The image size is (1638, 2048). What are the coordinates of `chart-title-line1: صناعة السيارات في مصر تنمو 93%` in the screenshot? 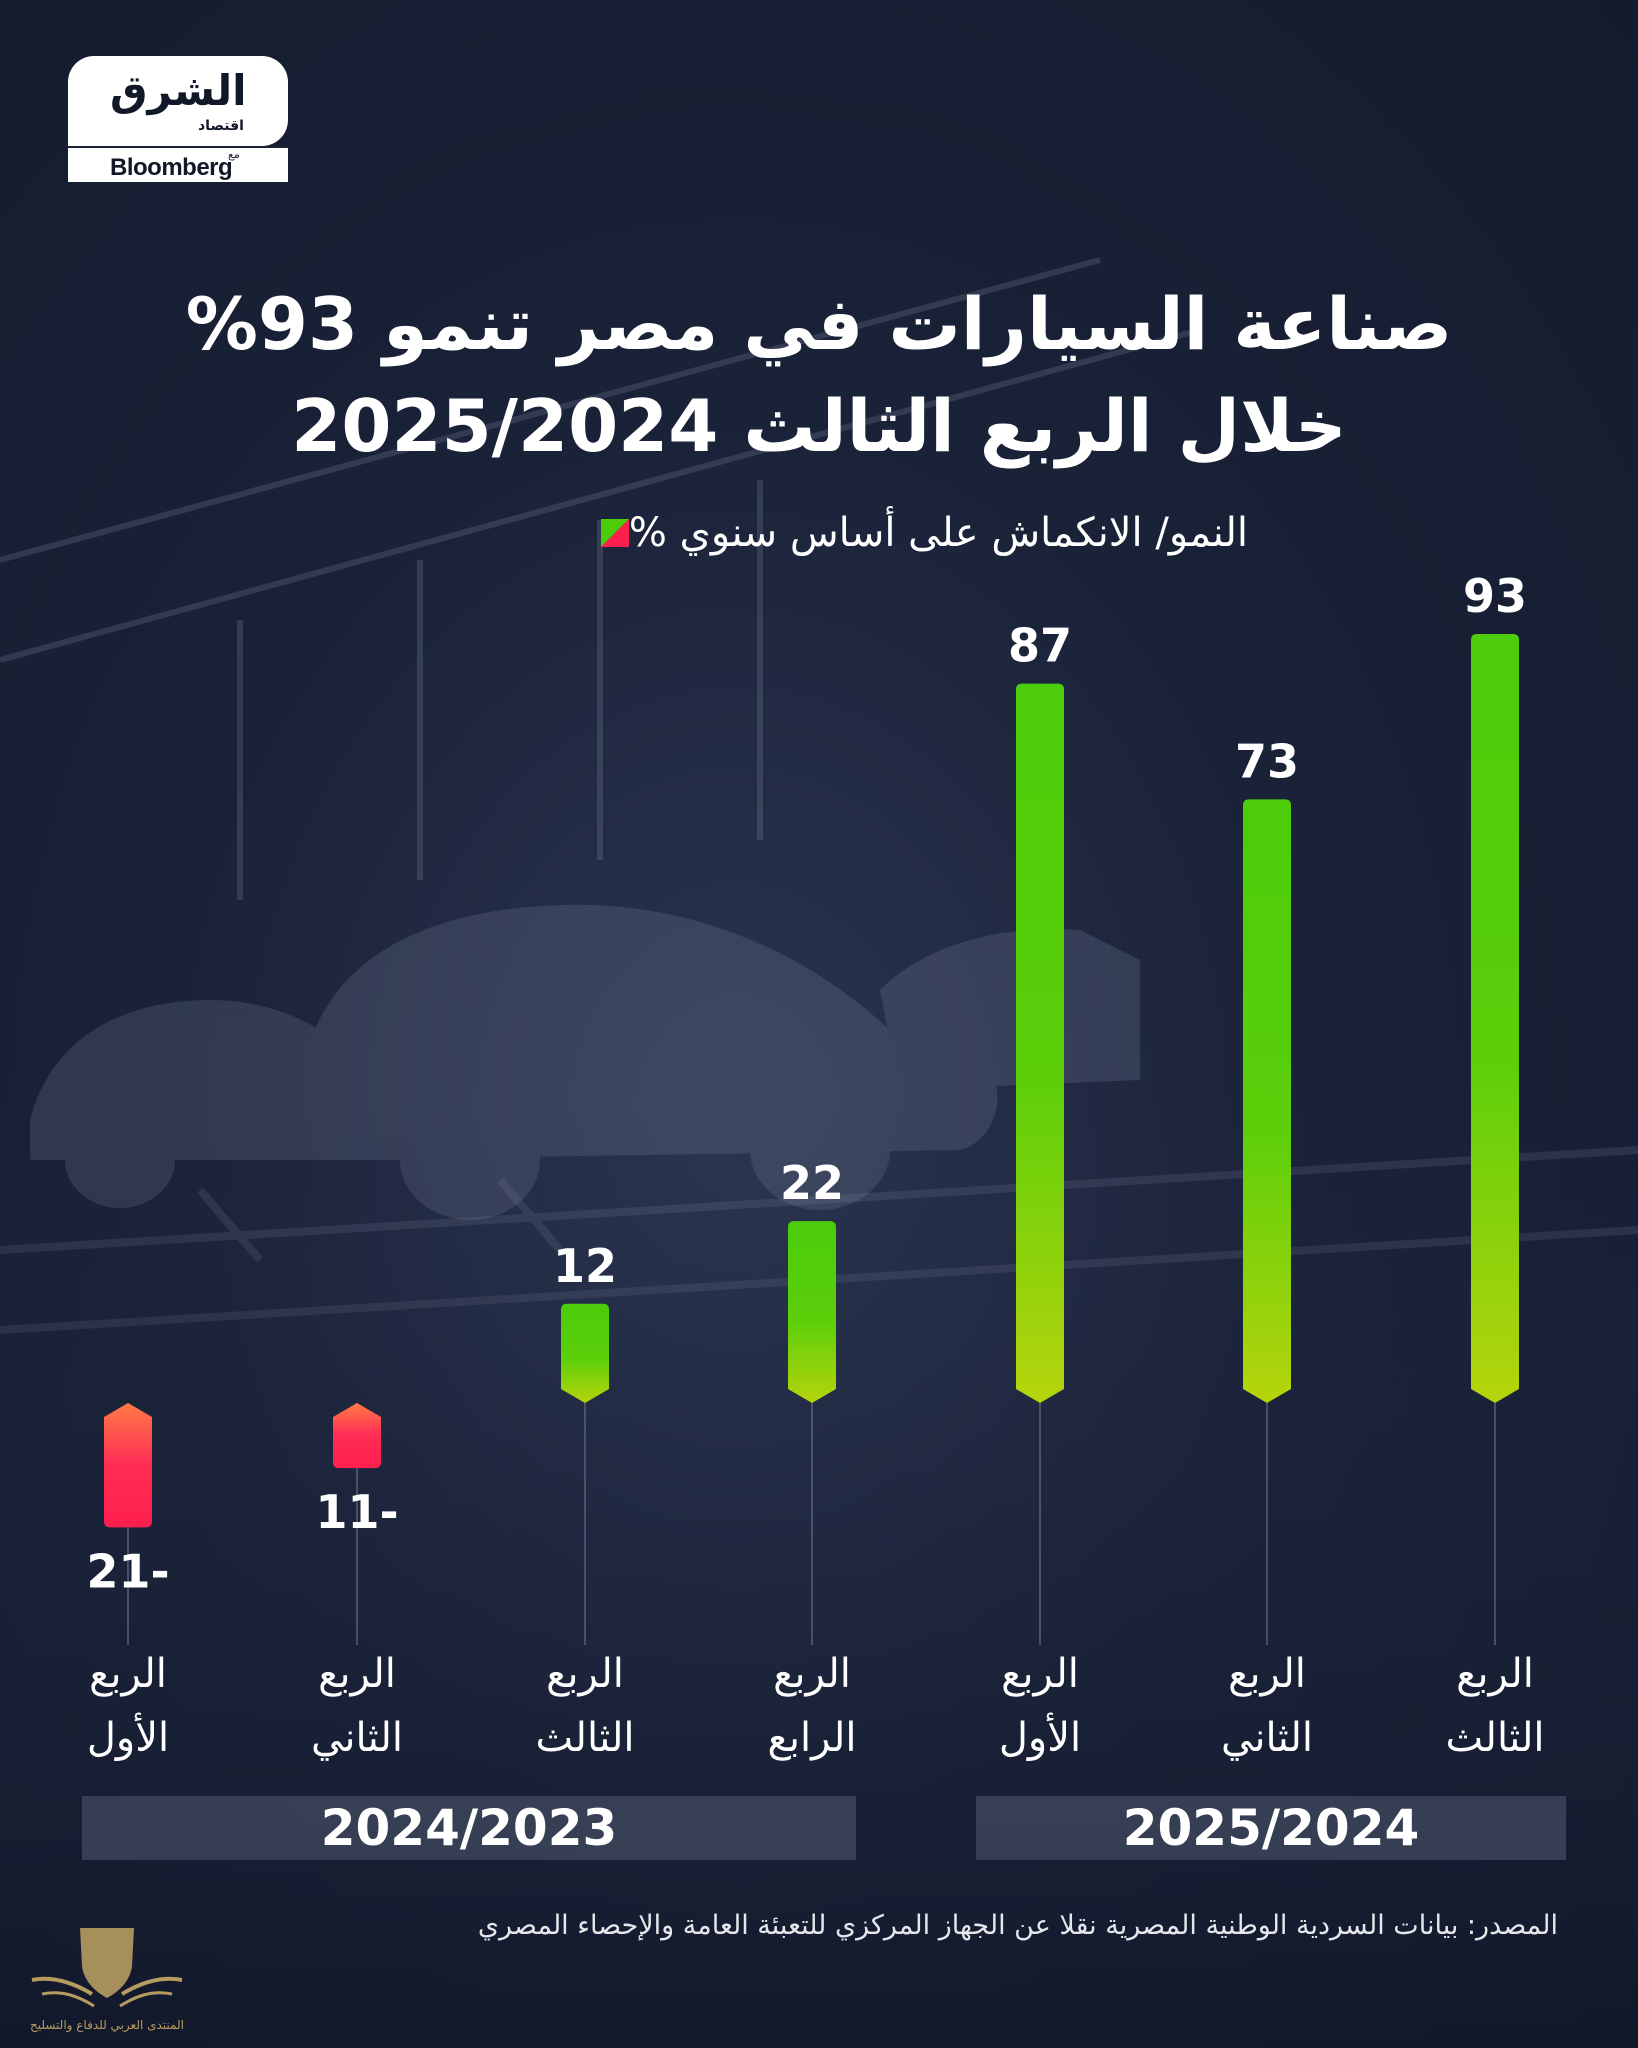 It's located at (819, 324).